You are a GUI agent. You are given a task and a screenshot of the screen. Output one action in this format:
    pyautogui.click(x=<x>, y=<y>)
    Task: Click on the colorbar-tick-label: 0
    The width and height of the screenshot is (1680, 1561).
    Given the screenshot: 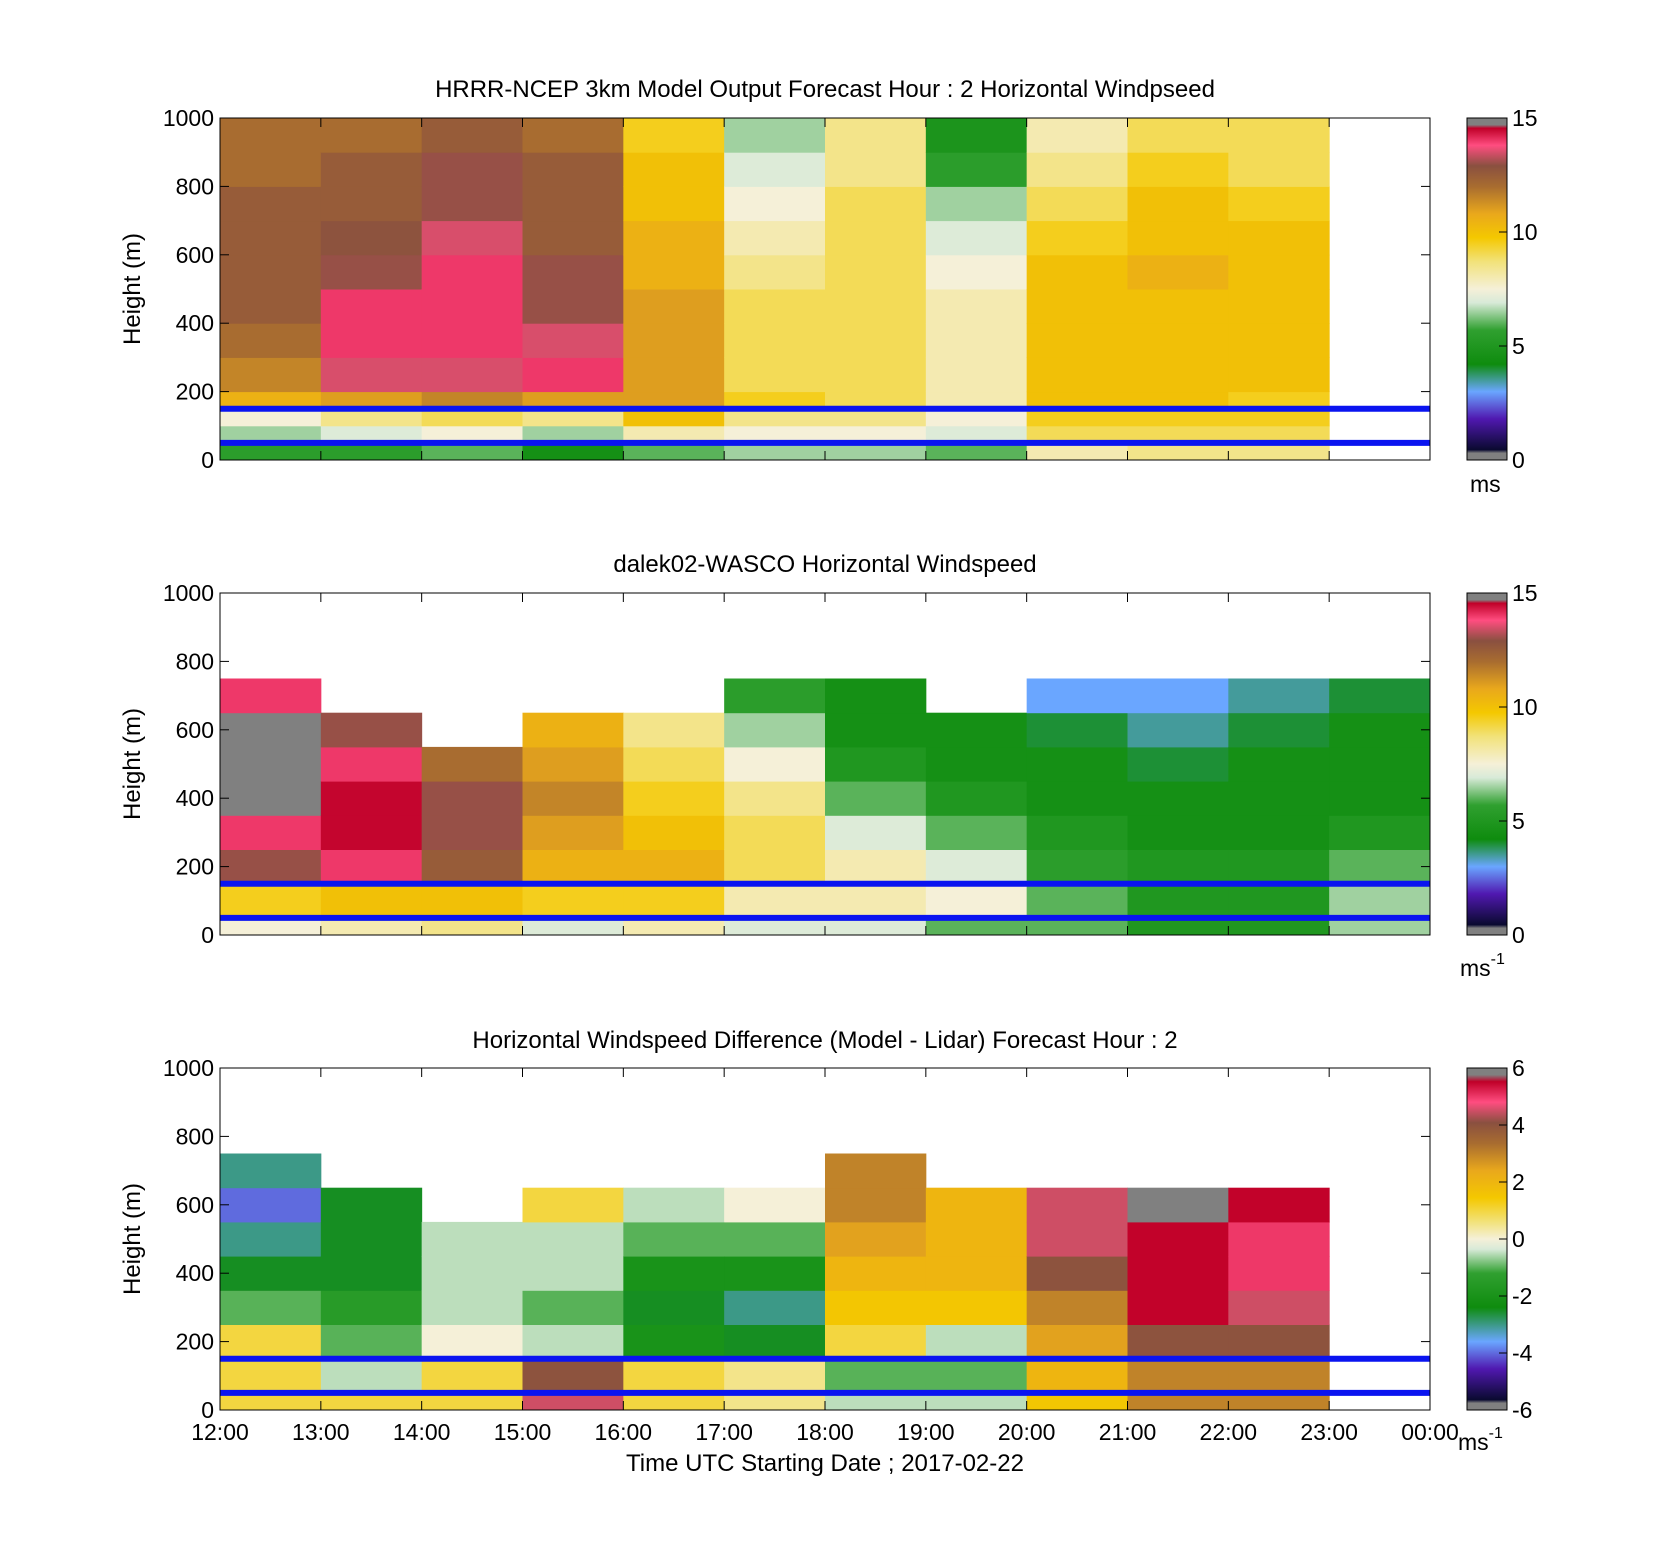 What is the action you would take?
    pyautogui.click(x=1518, y=460)
    